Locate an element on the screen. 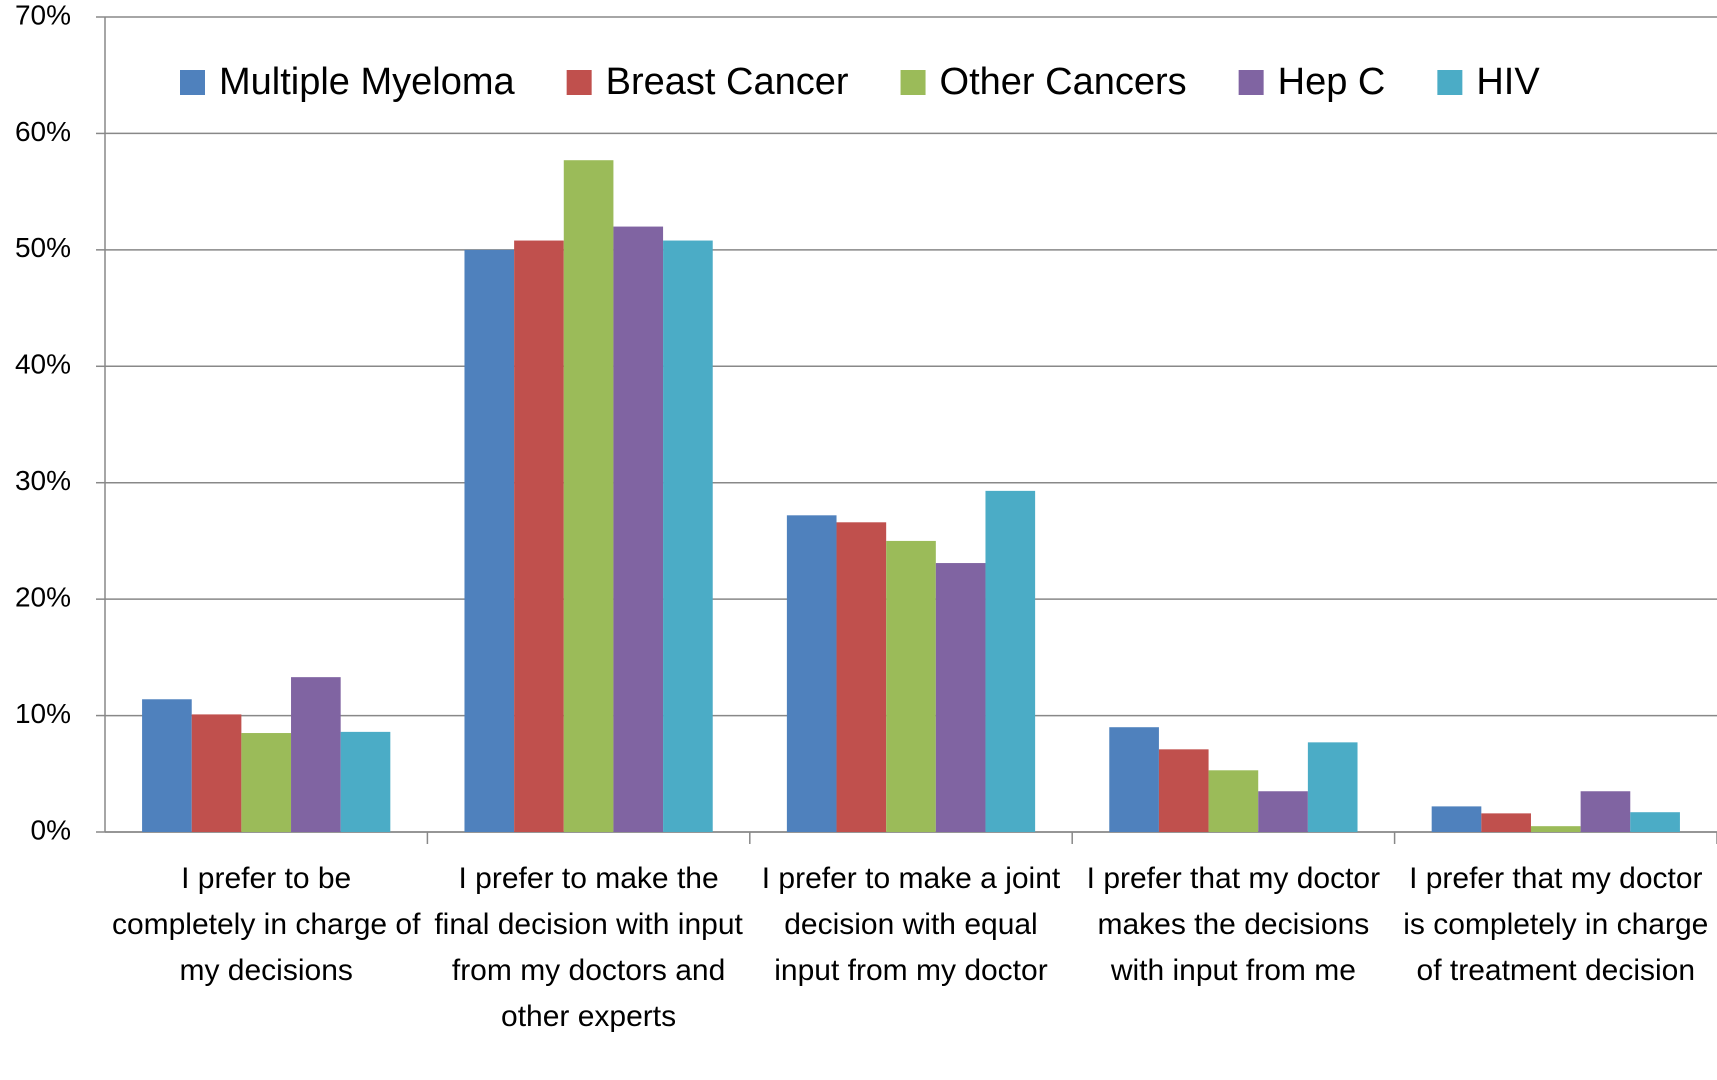 Image resolution: width=1717 pixels, height=1080 pixels. y-tick-label: 50% is located at coordinates (43, 247).